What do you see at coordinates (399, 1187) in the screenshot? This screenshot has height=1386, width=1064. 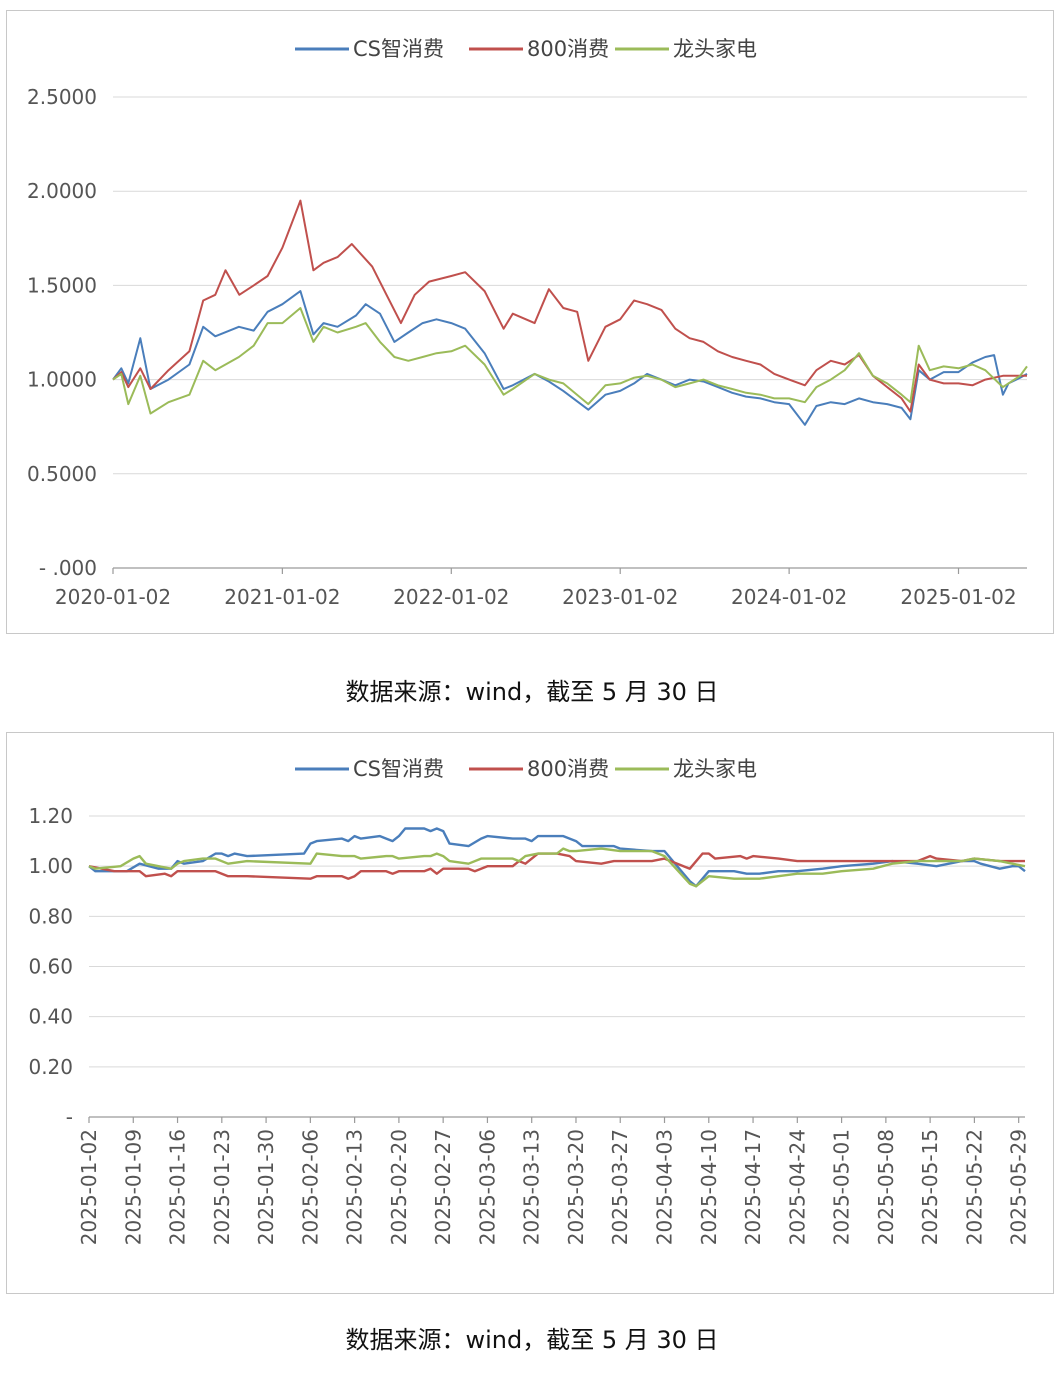 I see `x-tick-label: 2025-02-20` at bounding box center [399, 1187].